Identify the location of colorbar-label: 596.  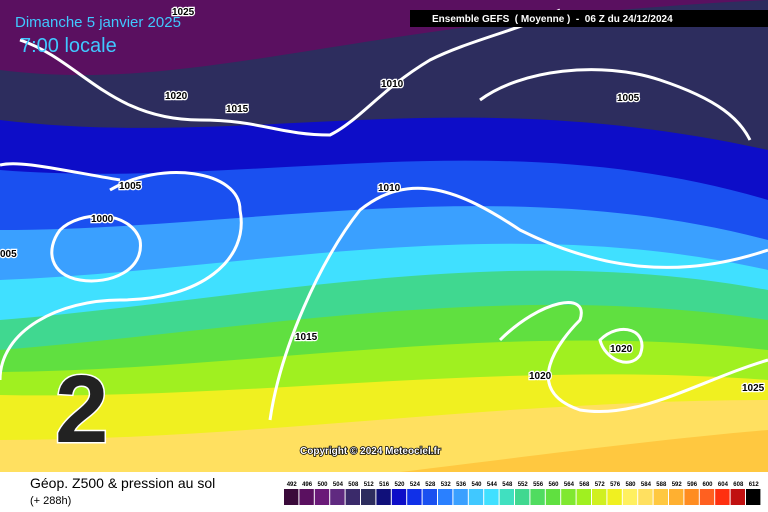
(692, 485).